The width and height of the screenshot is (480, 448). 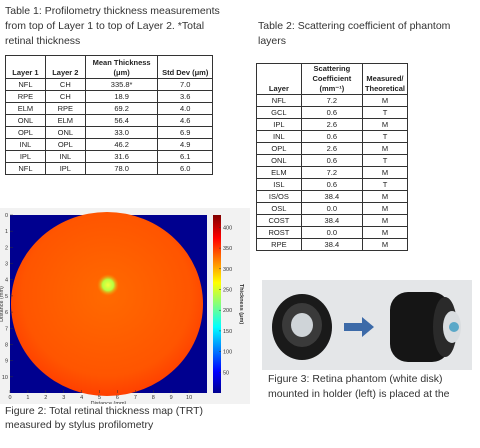 I want to click on table-row: IPL 2.6 M, so click(x=332, y=124).